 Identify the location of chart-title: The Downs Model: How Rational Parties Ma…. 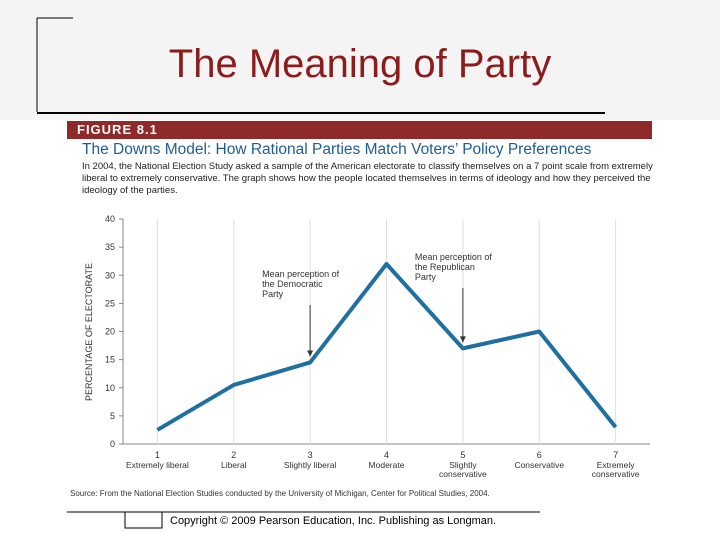
(337, 149).